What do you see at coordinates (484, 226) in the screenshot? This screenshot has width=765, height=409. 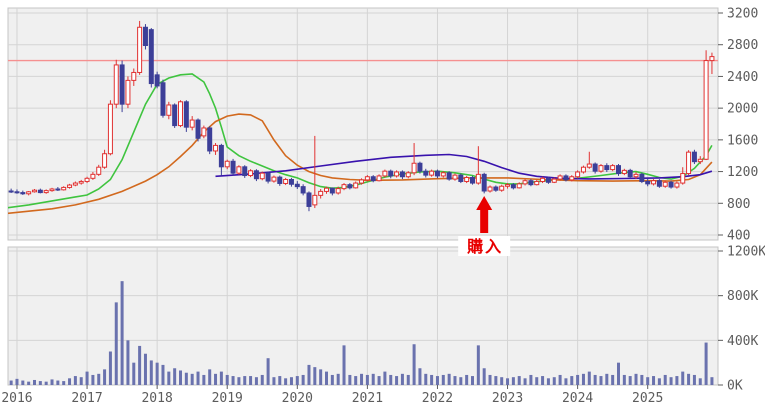 I see `buy-annotation: 購入` at bounding box center [484, 226].